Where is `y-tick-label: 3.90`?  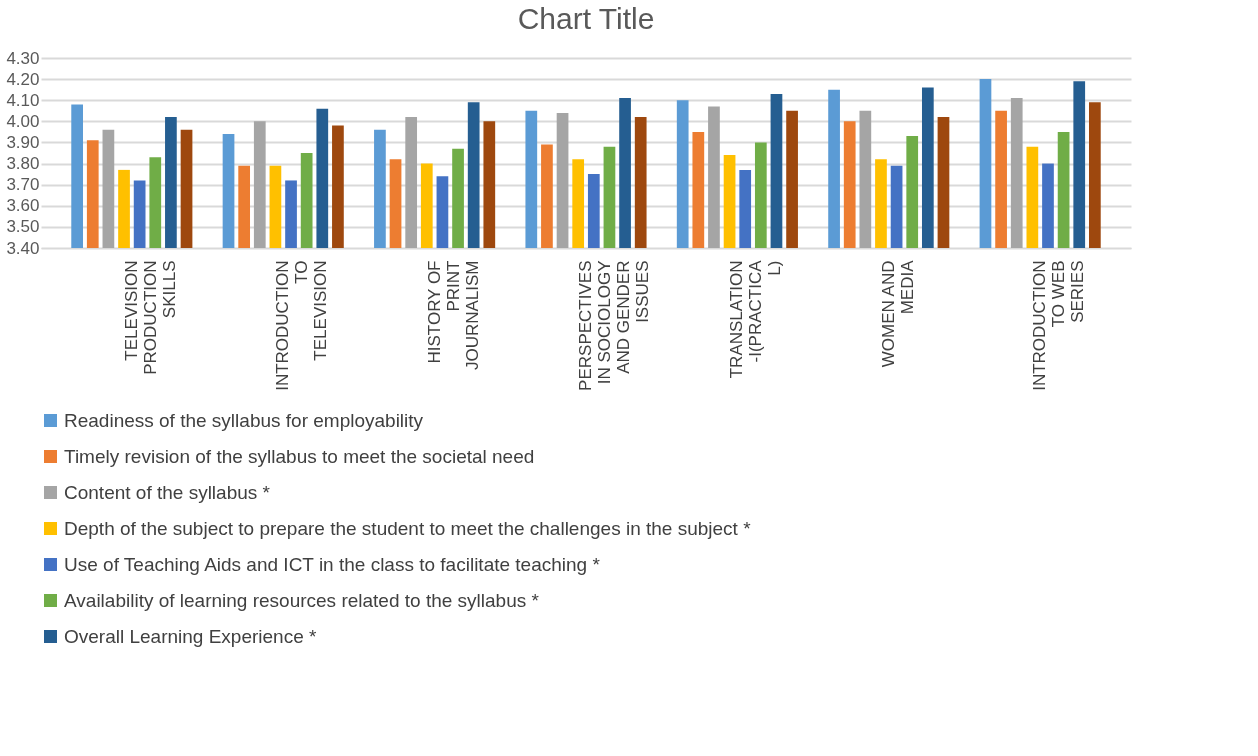 y-tick-label: 3.90 is located at coordinates (23, 142).